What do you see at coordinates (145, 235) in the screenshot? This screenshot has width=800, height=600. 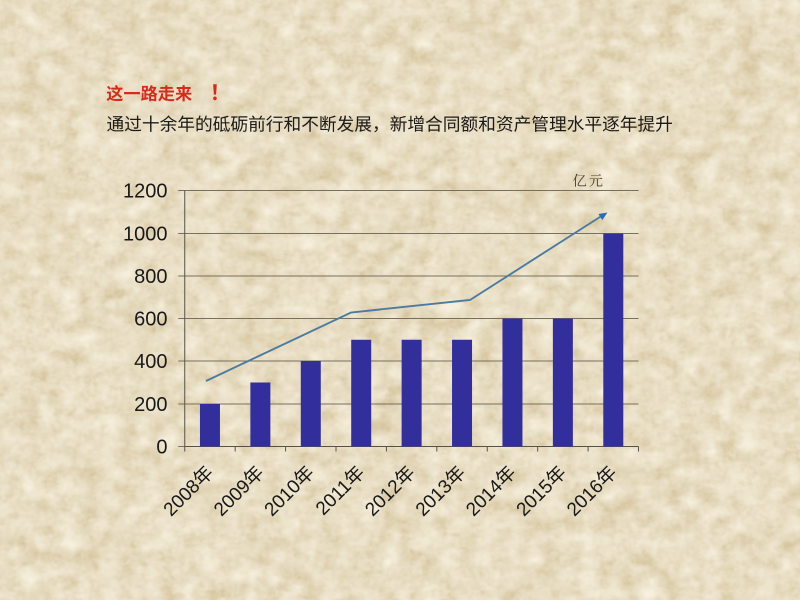 I see `svg-text: 1000` at bounding box center [145, 235].